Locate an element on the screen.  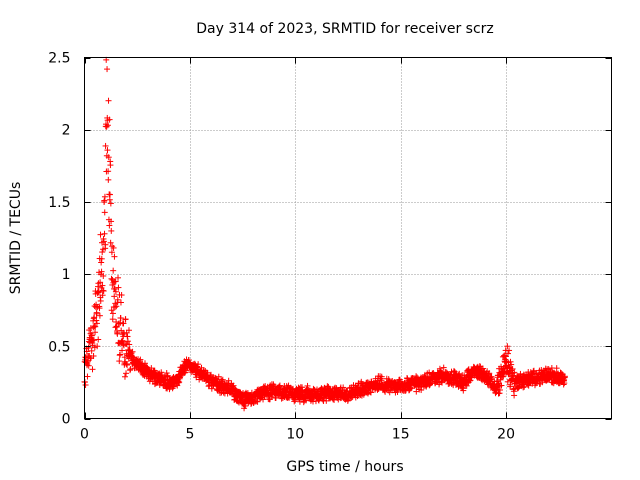
y-tick-label: 1 is located at coordinates (66, 275).